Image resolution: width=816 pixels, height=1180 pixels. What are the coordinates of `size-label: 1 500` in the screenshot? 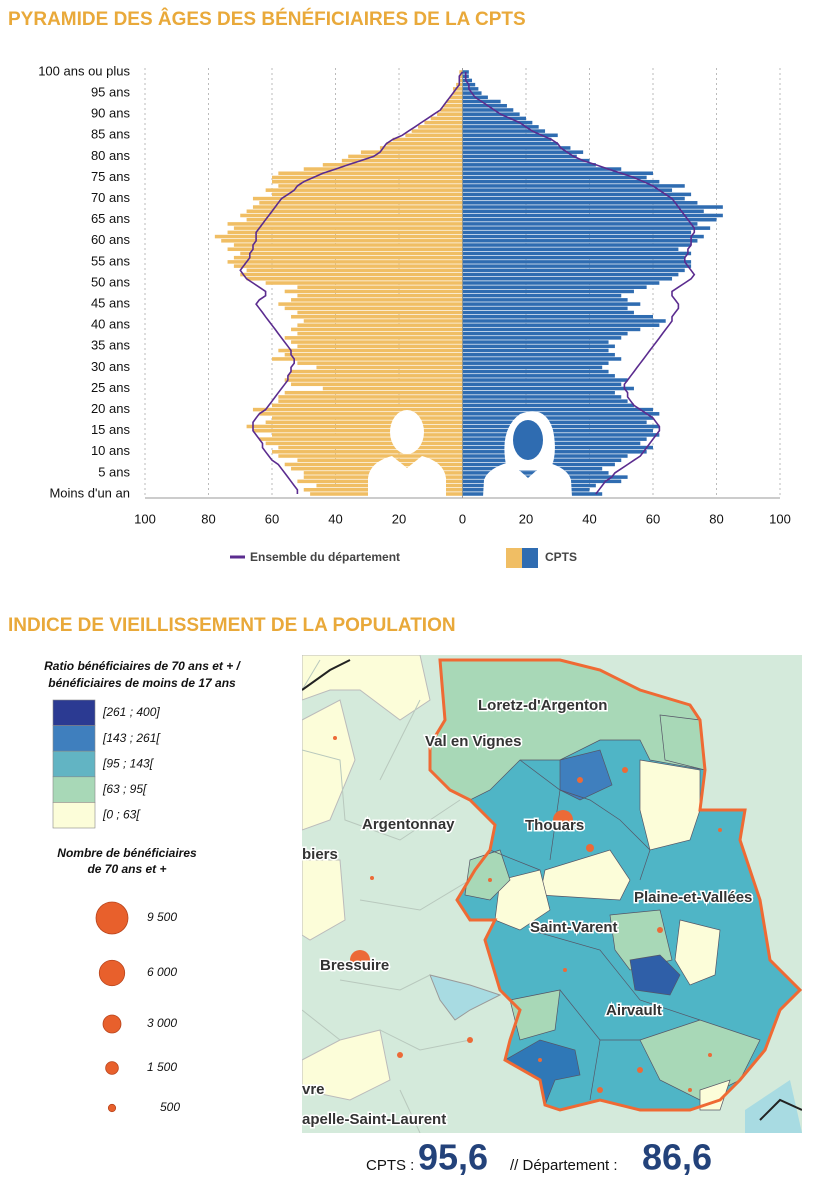 It's located at (162, 1067).